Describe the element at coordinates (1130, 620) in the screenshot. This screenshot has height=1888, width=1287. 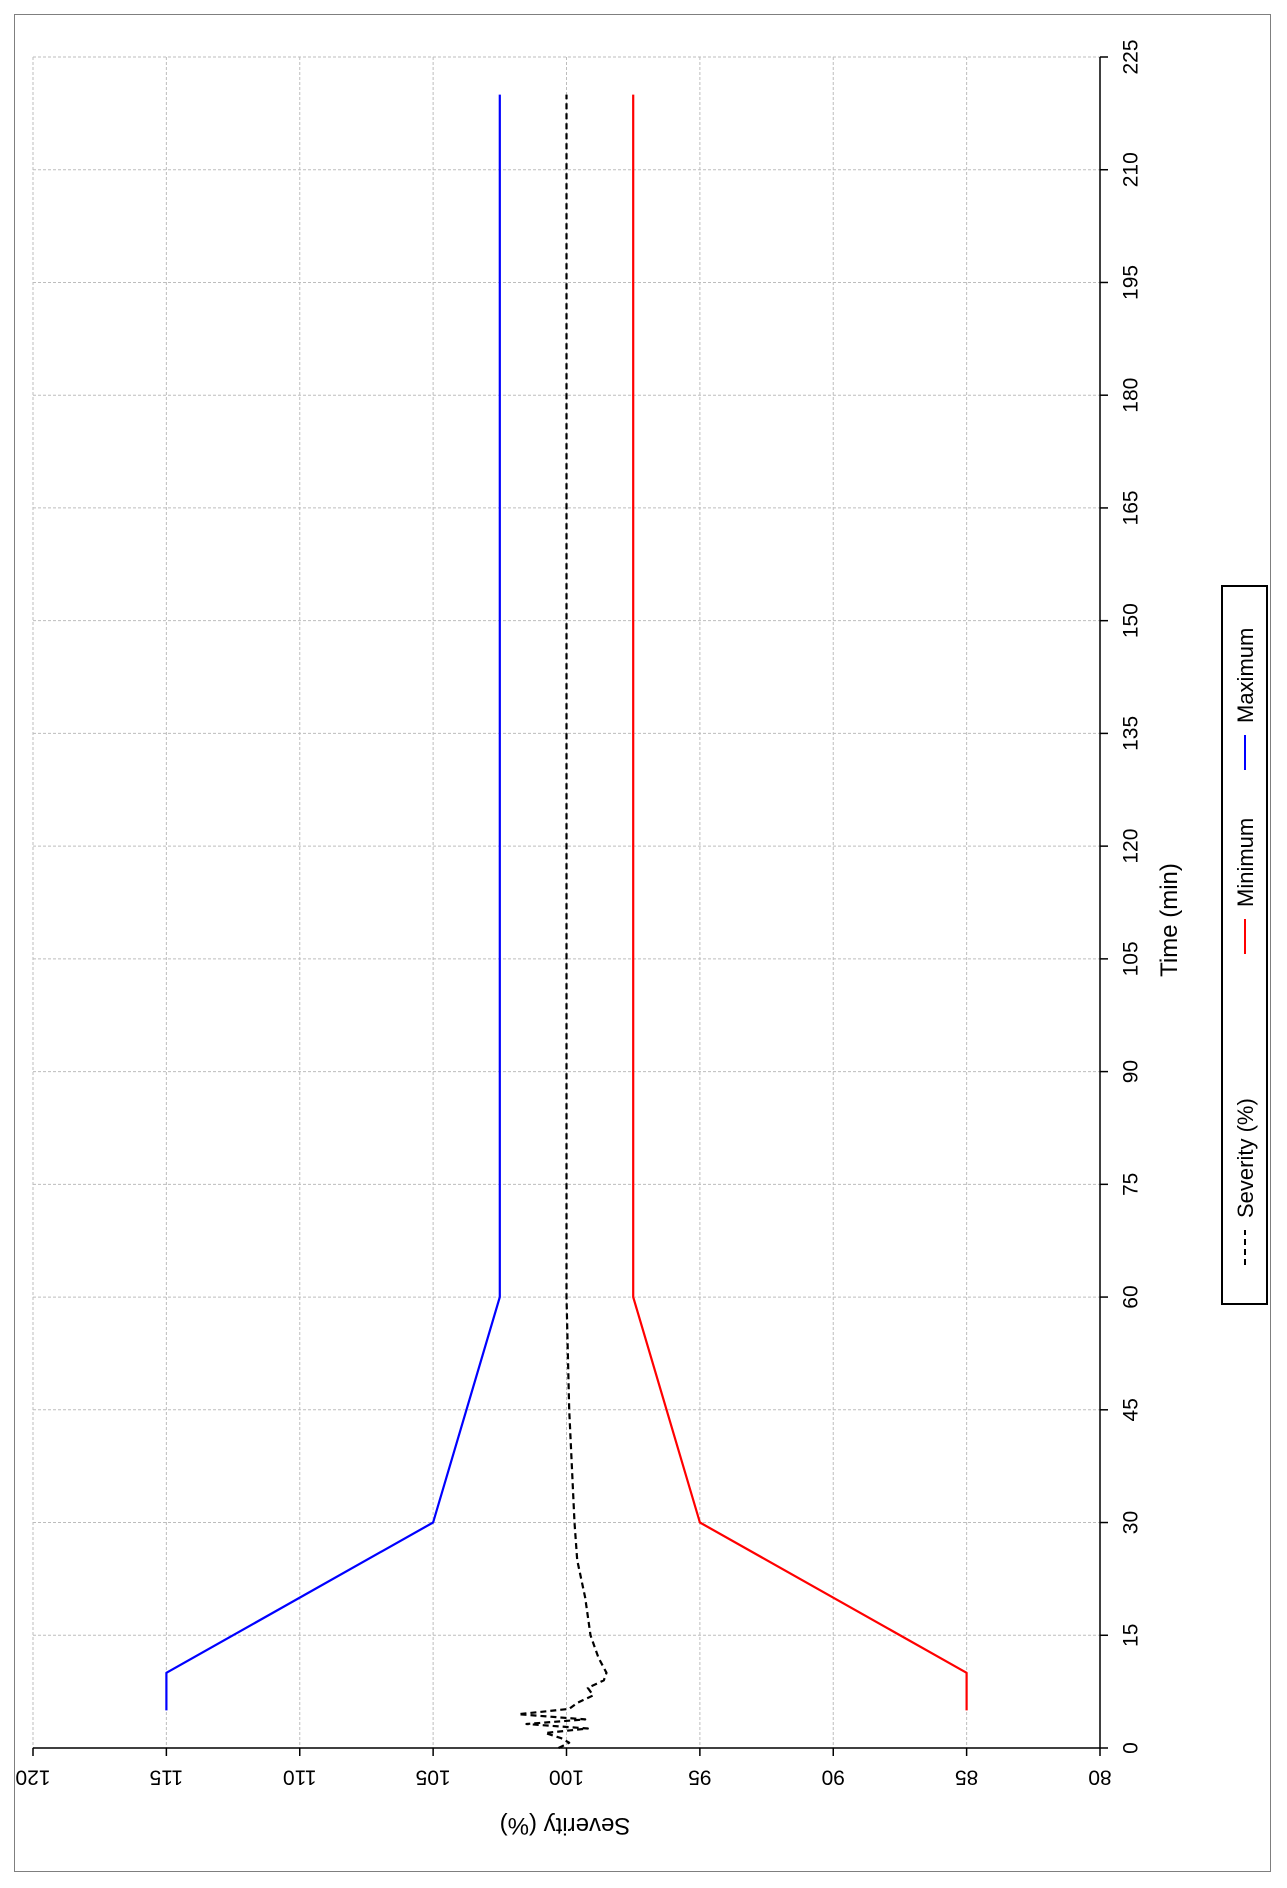
I see `time-tick-label: 150` at that location.